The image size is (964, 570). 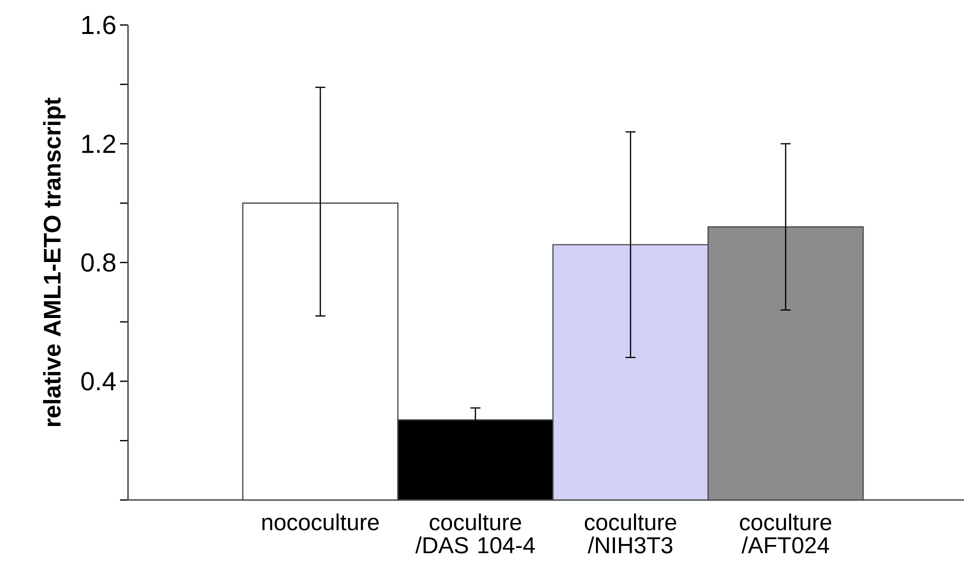 I want to click on y-tick-label: 1.6, so click(x=99, y=25).